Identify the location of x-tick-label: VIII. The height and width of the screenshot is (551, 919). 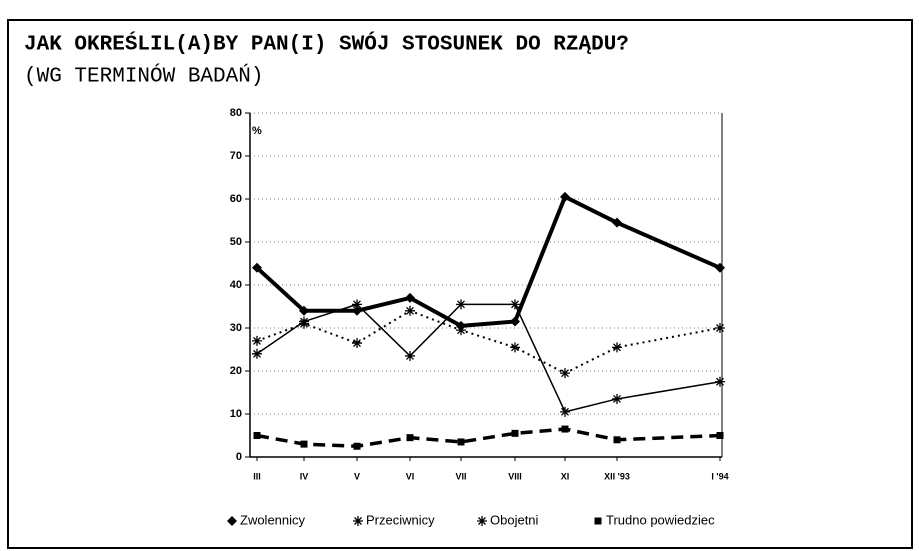
(515, 476).